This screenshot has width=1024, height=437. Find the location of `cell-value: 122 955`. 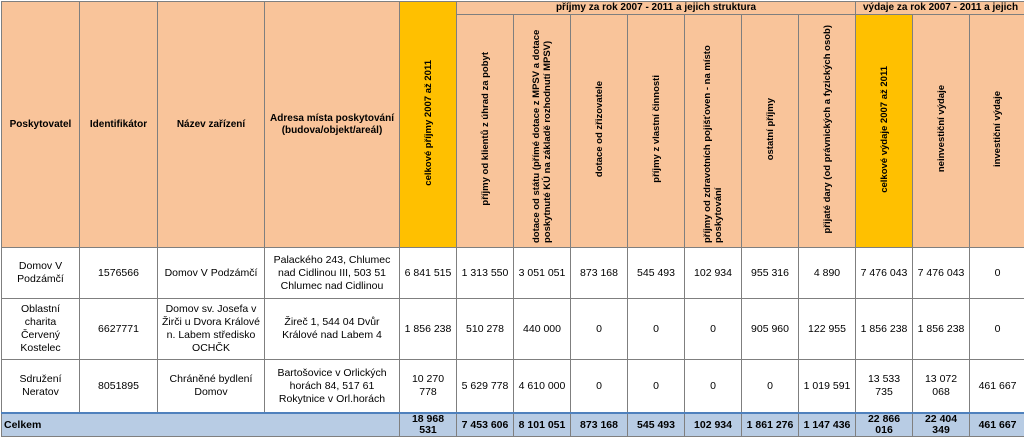

cell-value: 122 955 is located at coordinates (827, 329).